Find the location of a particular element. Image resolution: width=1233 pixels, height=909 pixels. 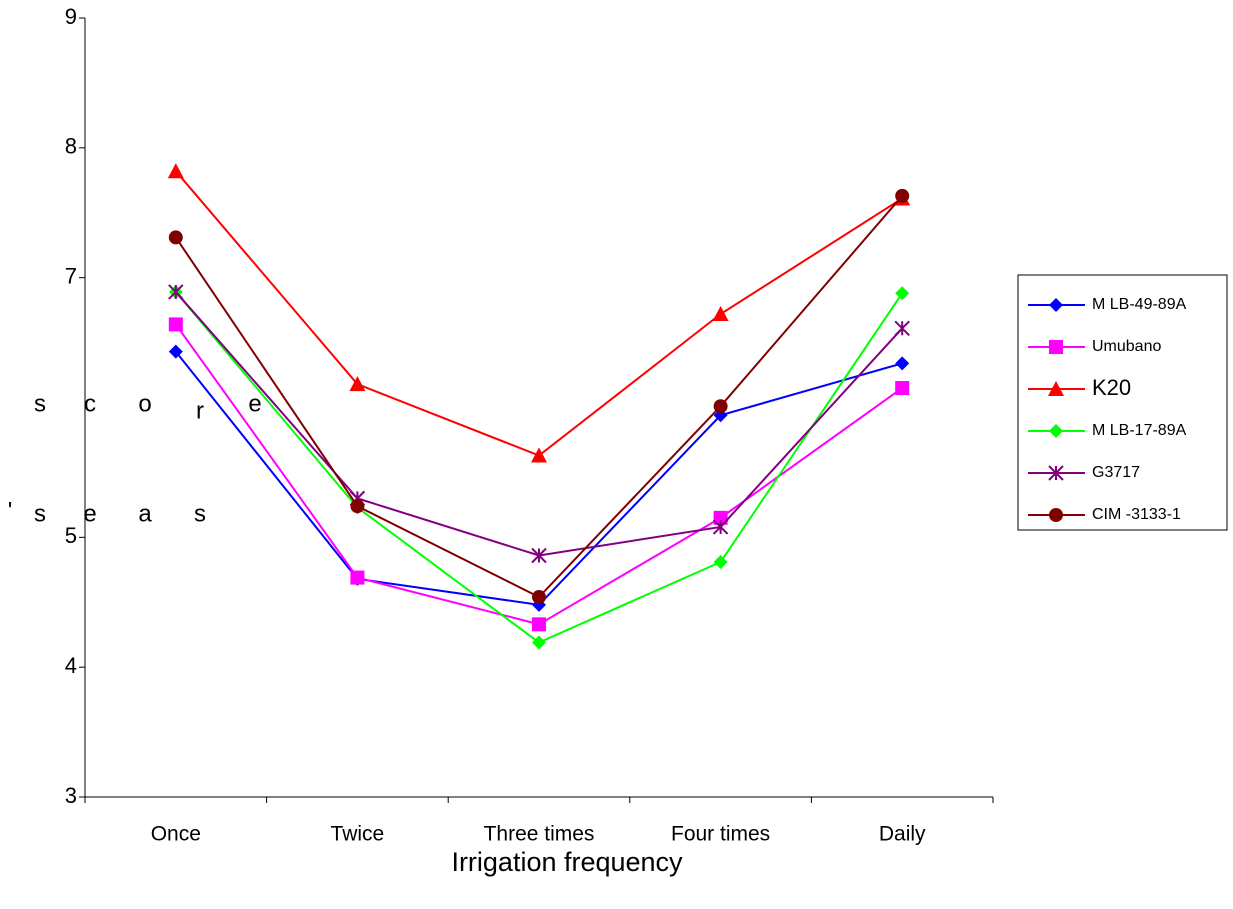

x-tick-label: Once is located at coordinates (176, 834).